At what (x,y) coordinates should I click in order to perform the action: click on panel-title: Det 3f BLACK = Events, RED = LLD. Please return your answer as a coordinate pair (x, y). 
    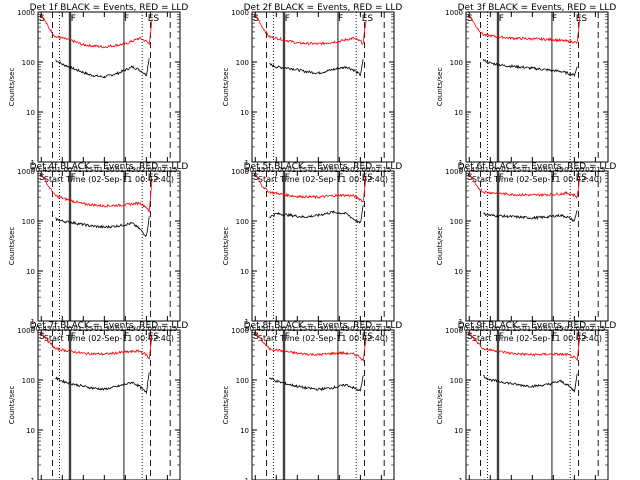
    Looking at the image, I should click on (537, 8).